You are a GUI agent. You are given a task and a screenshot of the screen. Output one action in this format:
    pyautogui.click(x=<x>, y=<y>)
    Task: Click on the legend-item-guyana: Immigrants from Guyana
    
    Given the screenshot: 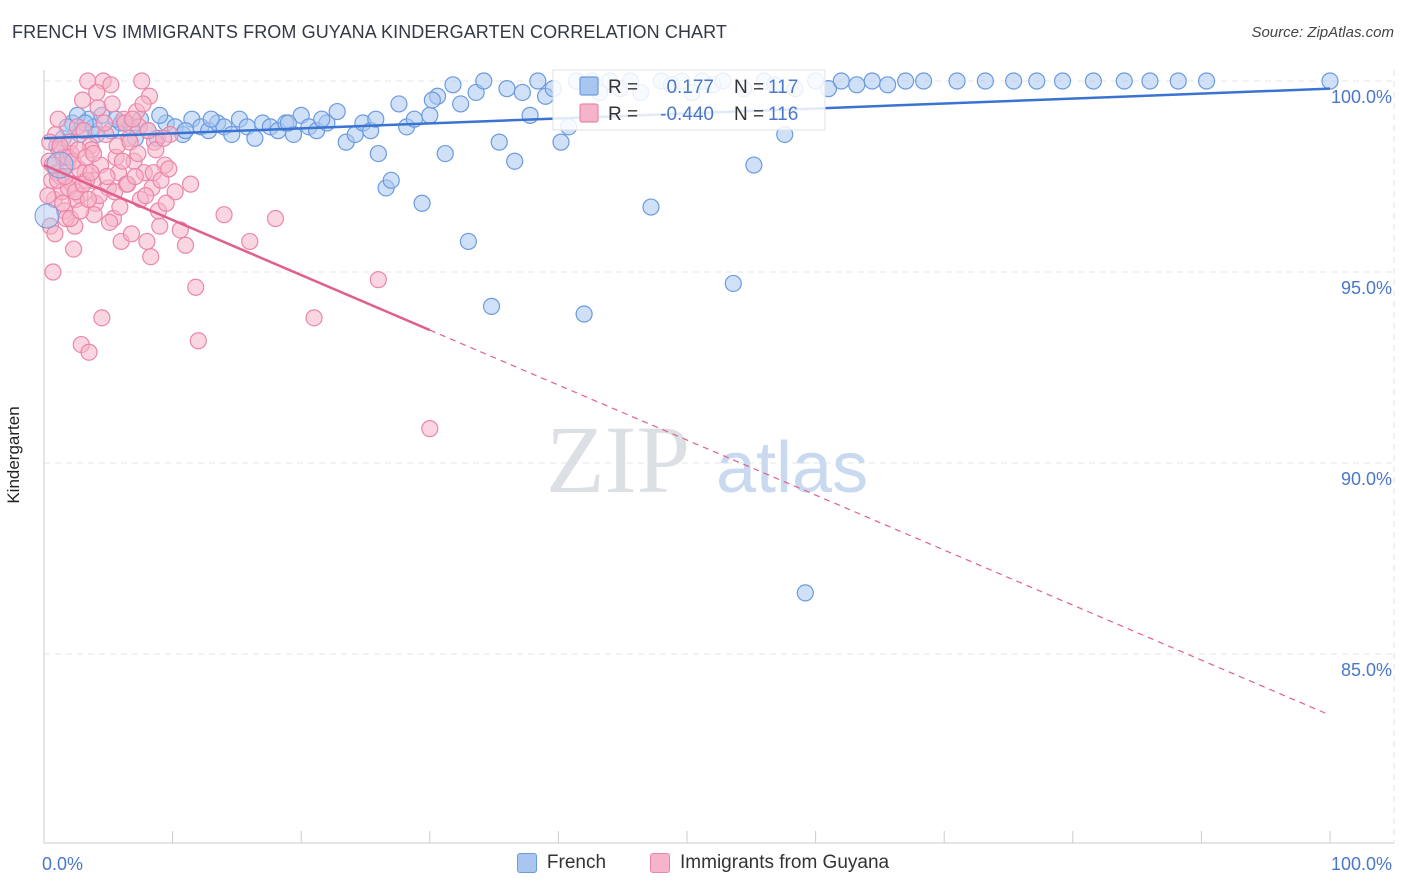 What is the action you would take?
    pyautogui.click(x=769, y=863)
    